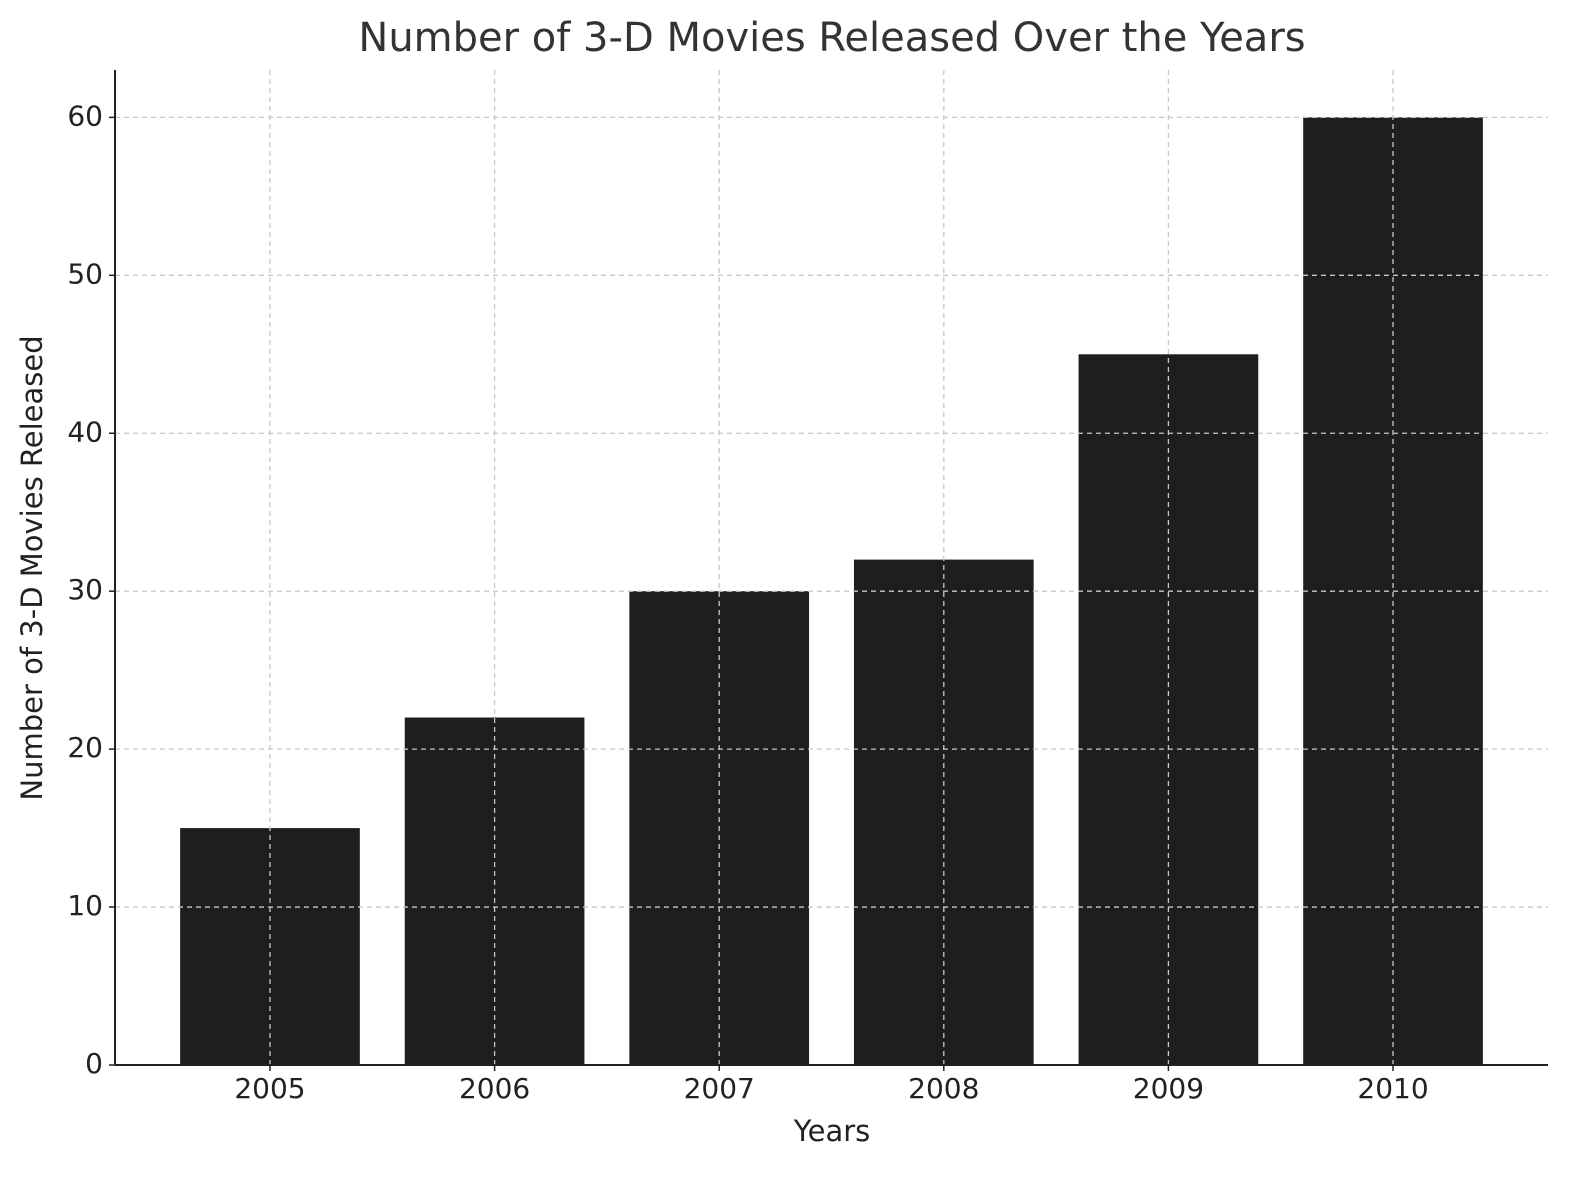  Describe the element at coordinates (1392, 1088) in the screenshot. I see `x-tick-label: 2010` at that location.